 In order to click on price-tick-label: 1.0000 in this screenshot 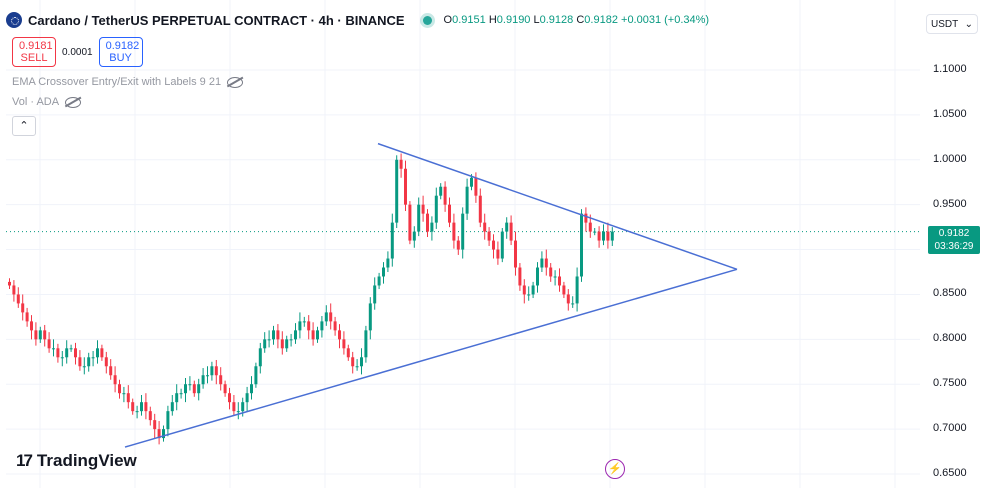, I will do `click(950, 158)`.